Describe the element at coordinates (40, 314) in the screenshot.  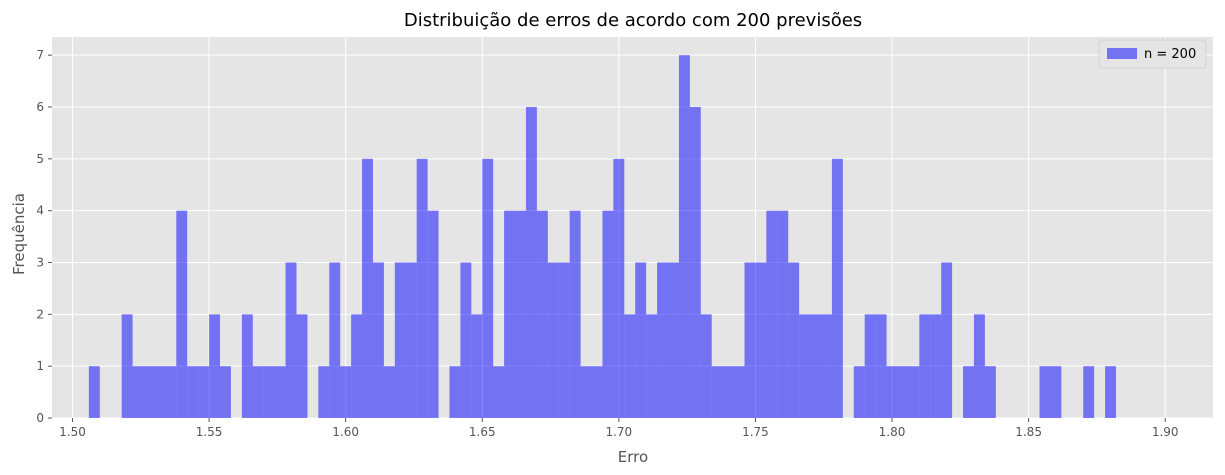
I see `y-tick-label: 2` at that location.